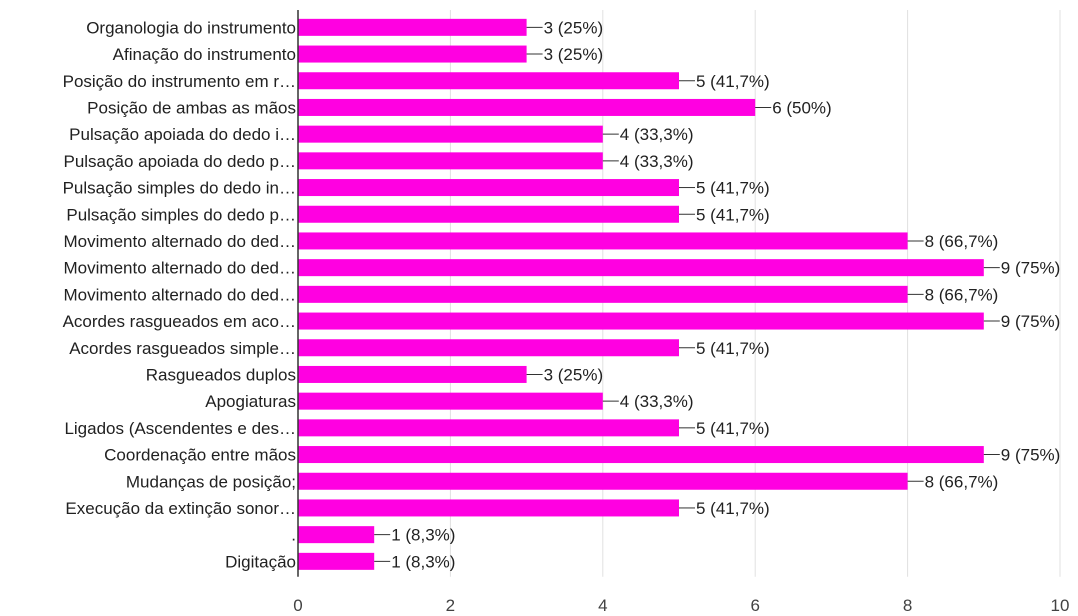 The width and height of the screenshot is (1078, 616). Describe the element at coordinates (1060, 605) in the screenshot. I see `x-tick-label: 10` at that location.